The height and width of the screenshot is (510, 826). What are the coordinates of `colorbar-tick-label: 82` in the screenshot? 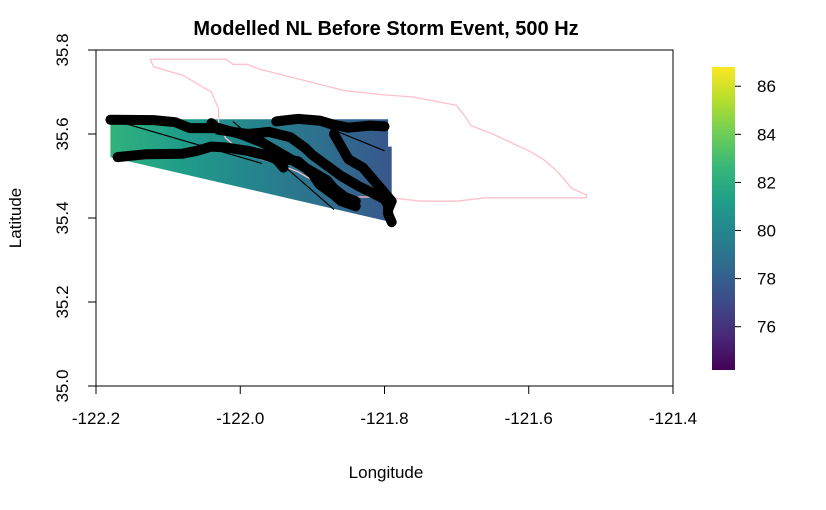 It's located at (766, 182).